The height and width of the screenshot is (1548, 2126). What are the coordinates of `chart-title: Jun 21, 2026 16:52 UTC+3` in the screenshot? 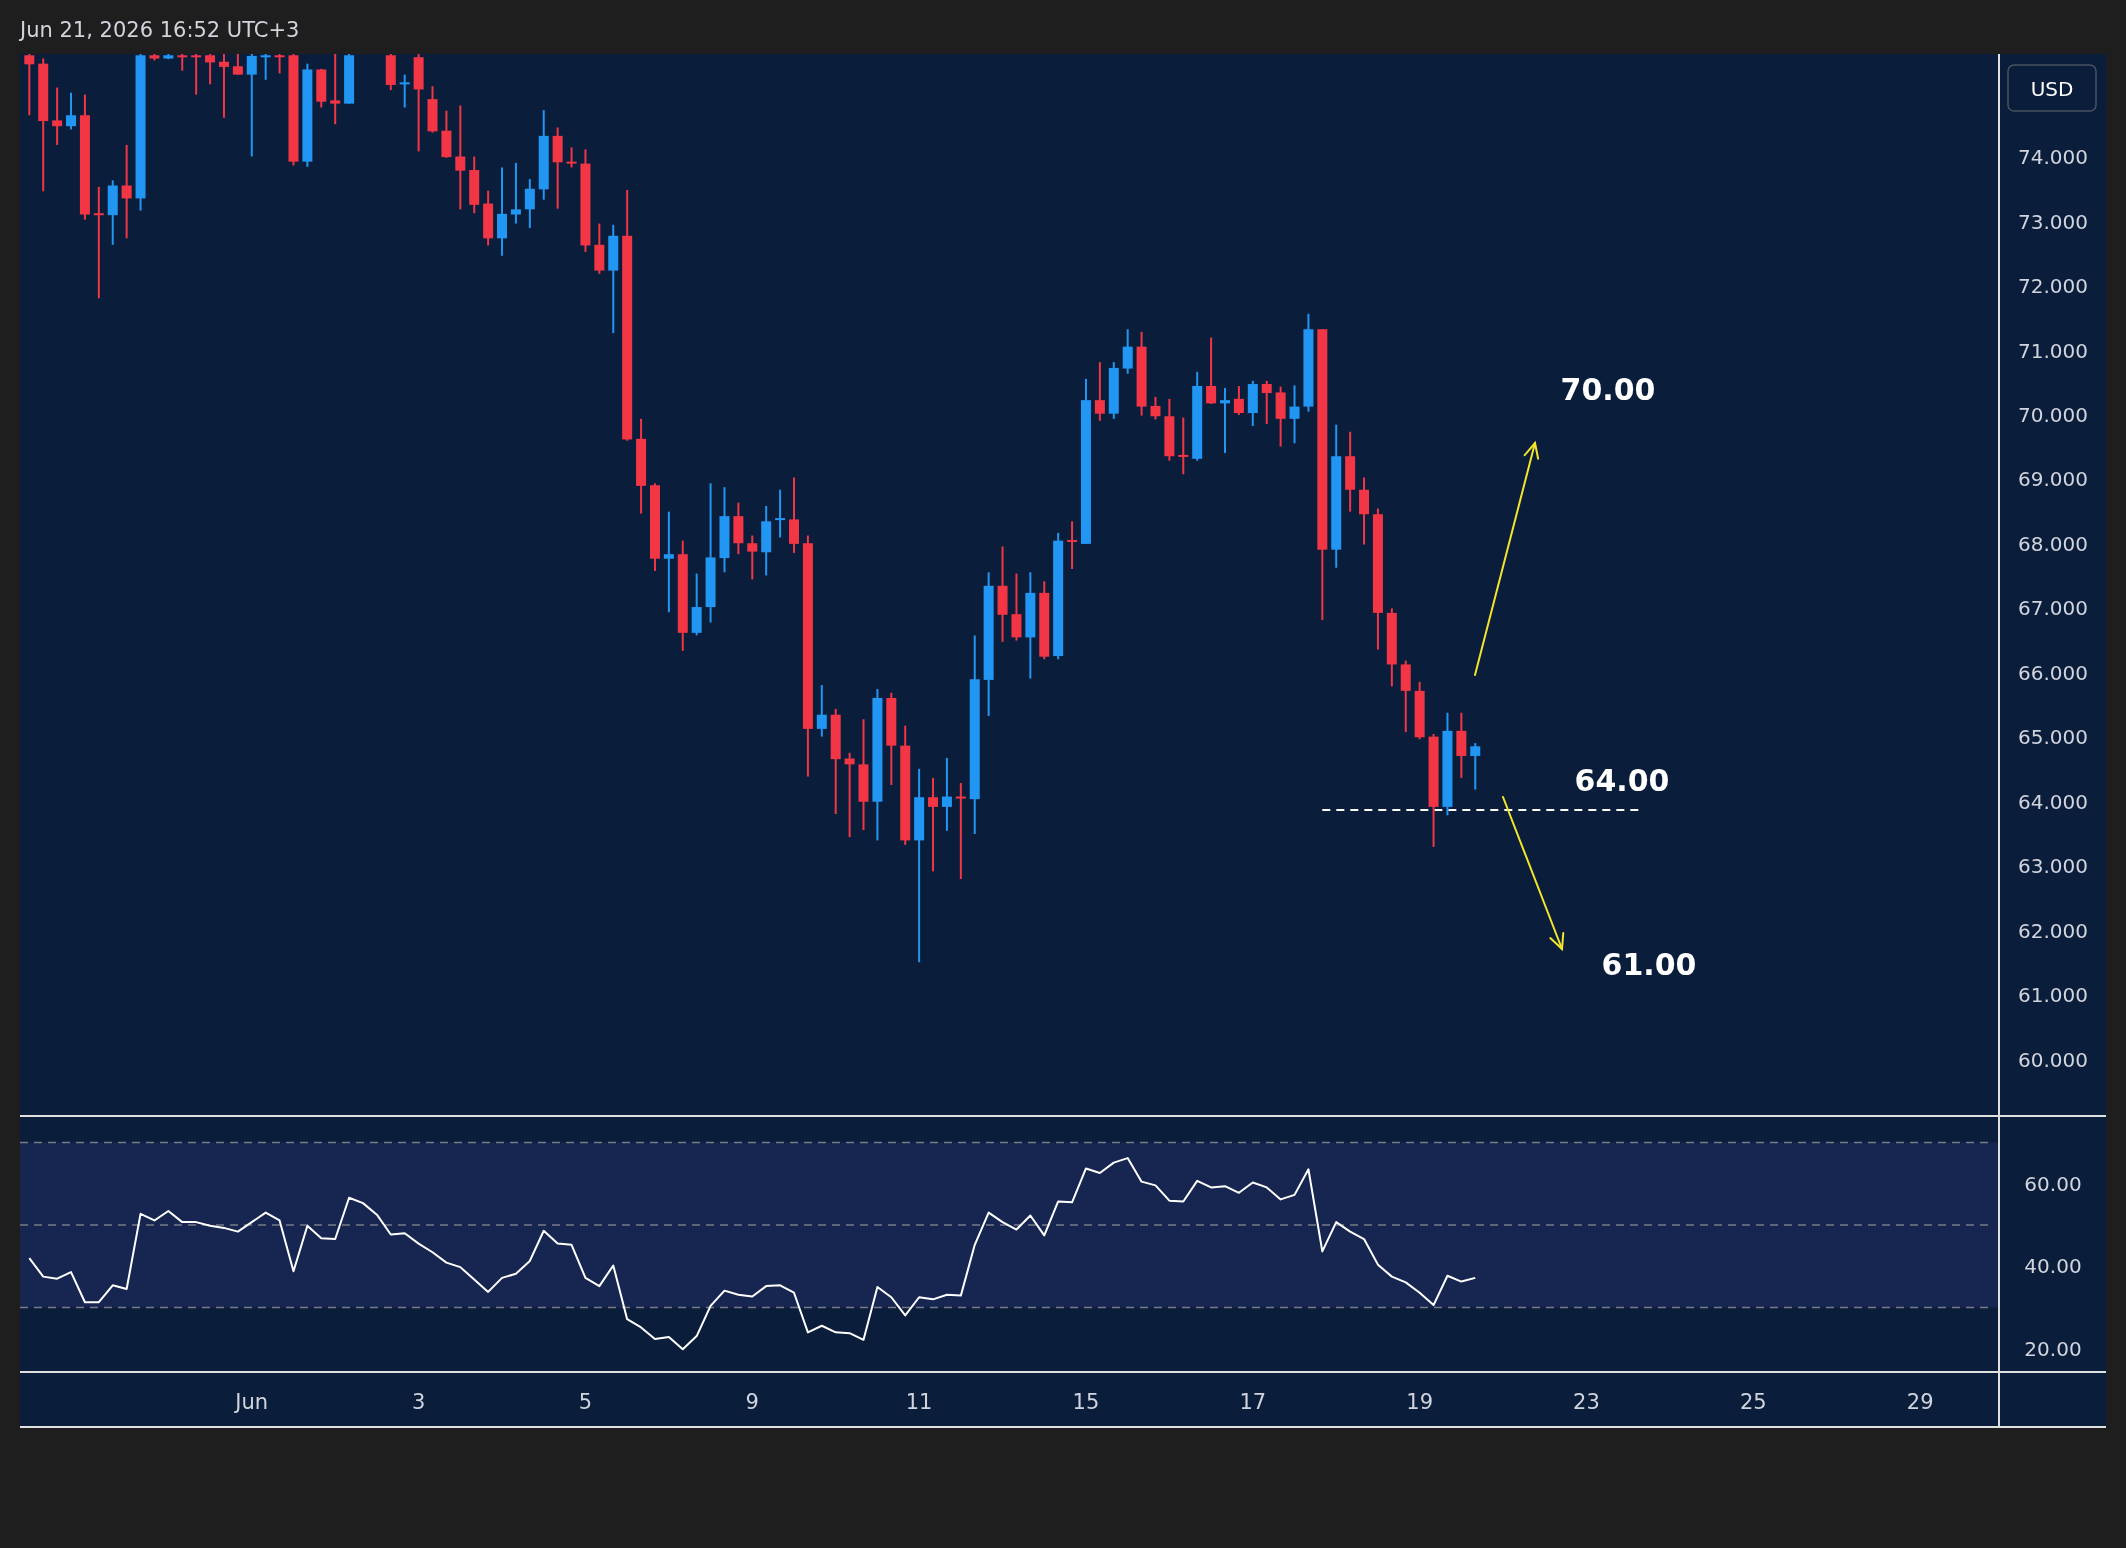 It's located at (159, 30).